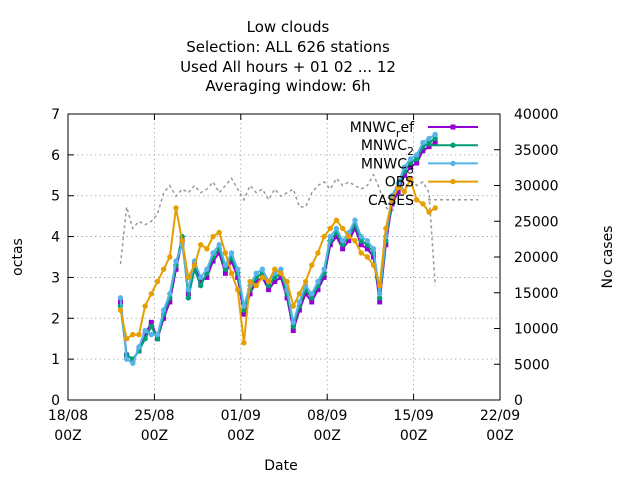  What do you see at coordinates (536, 115) in the screenshot?
I see `y2-tick-label: 40000` at bounding box center [536, 115].